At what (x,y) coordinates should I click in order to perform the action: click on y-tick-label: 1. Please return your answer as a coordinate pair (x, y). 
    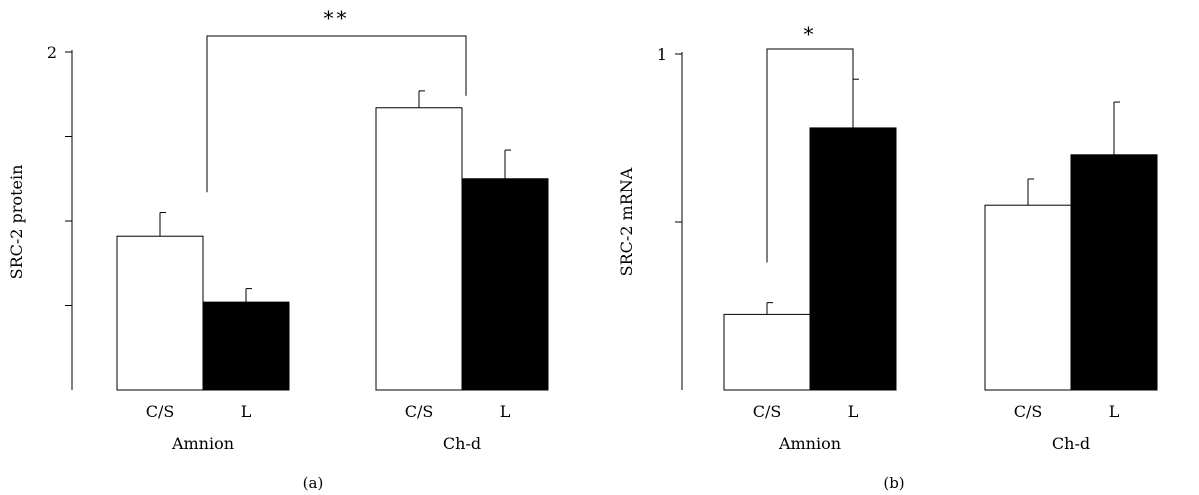
    Looking at the image, I should click on (662, 54).